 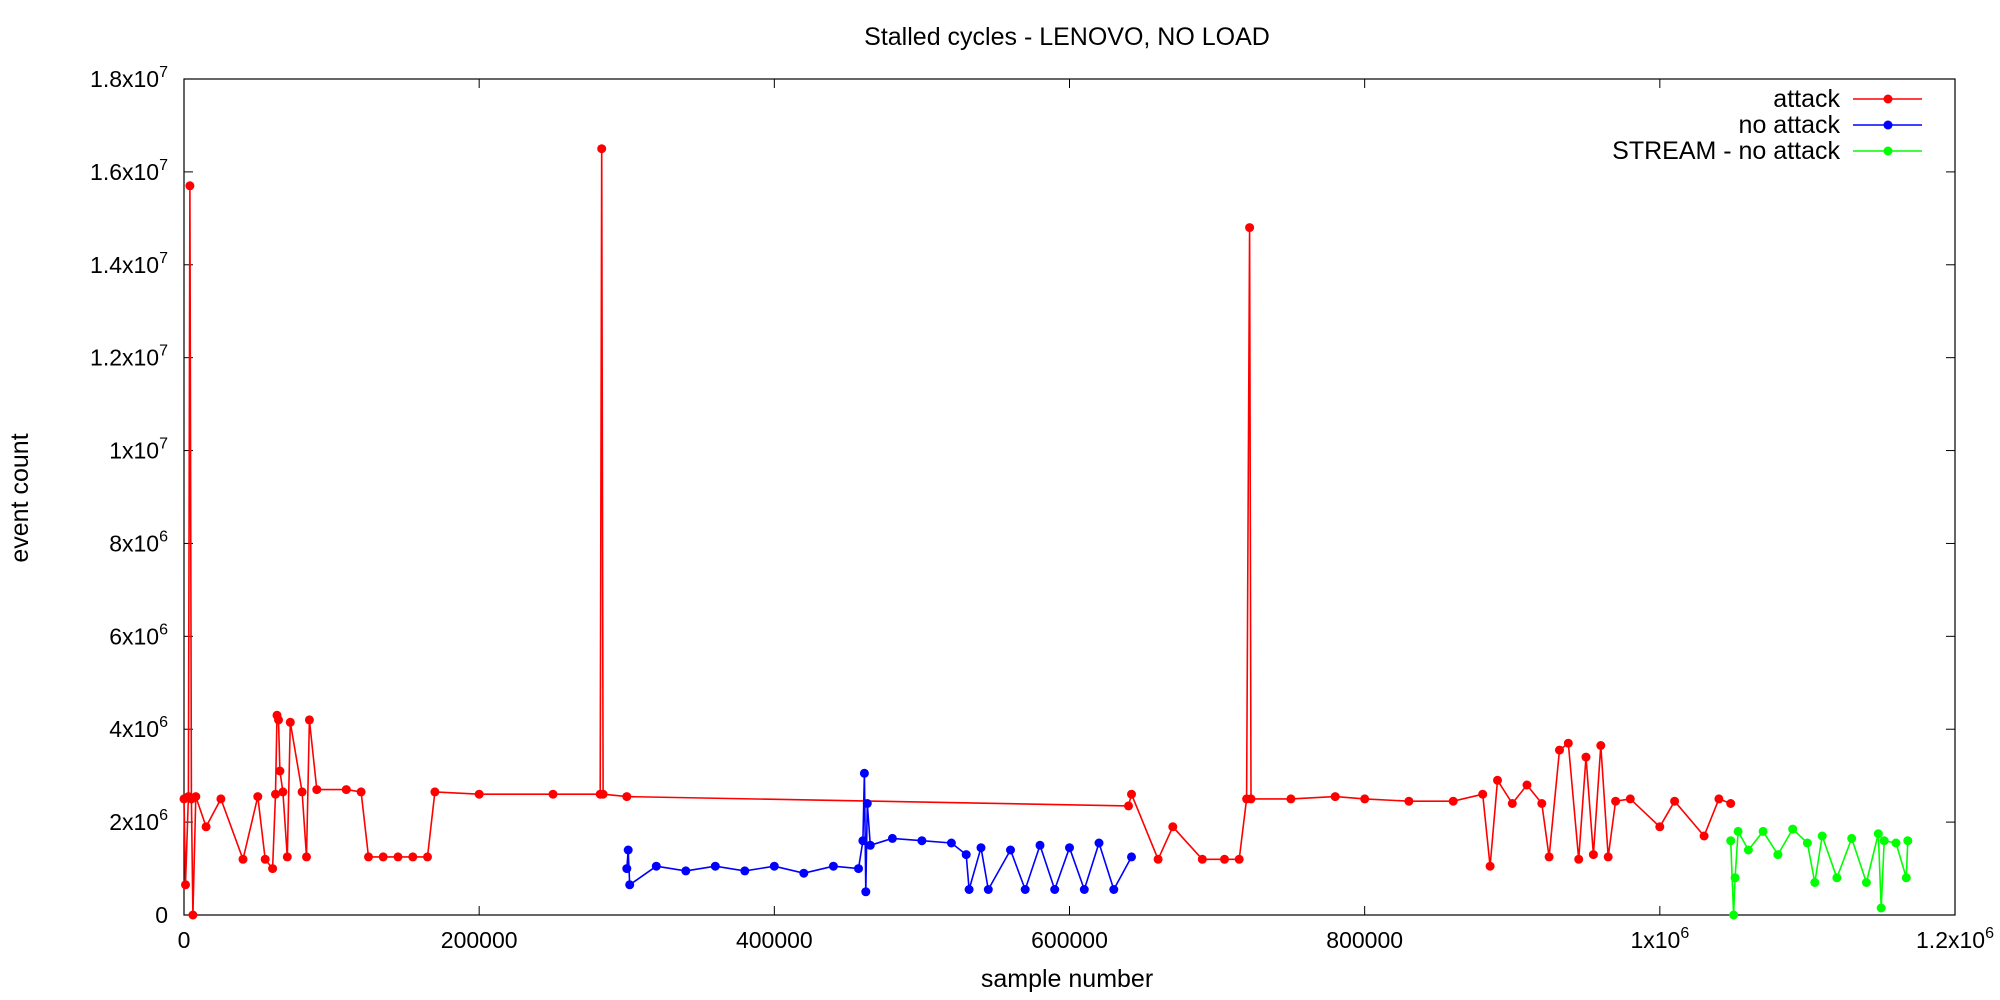 I want to click on x-tick-labels: 0 200000 400000 600000 800000 1x106 1.2x10⁶, so click(x=1086, y=939).